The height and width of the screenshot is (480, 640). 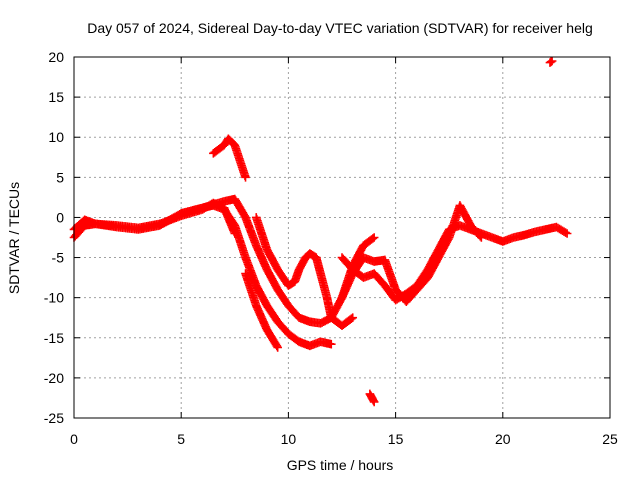 What do you see at coordinates (503, 439) in the screenshot?
I see `x-tick-label: 20` at bounding box center [503, 439].